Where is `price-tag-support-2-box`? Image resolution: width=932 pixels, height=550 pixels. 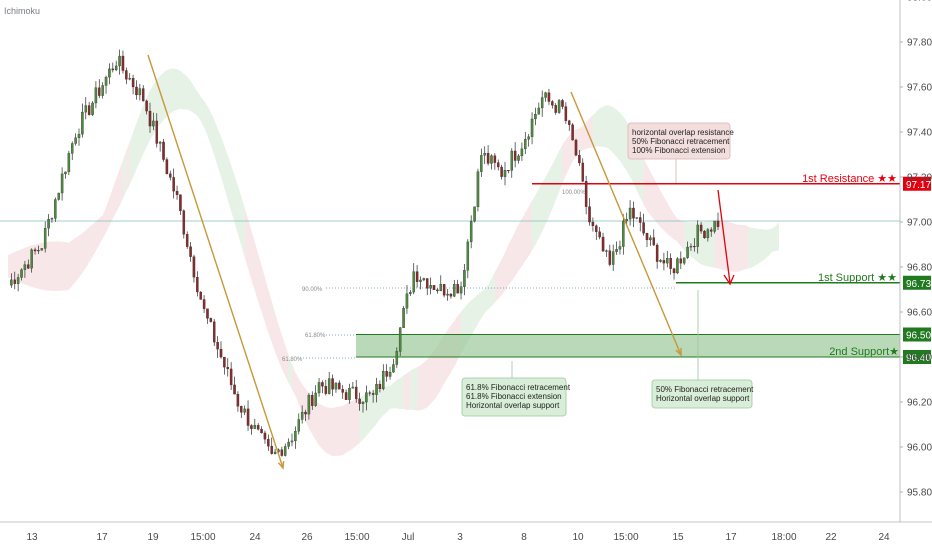 price-tag-support-2-box is located at coordinates (917, 357).